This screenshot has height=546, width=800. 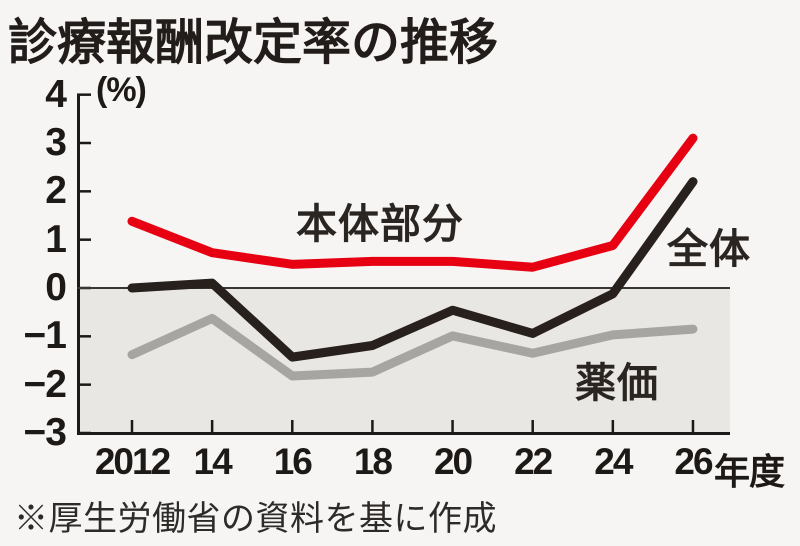 What do you see at coordinates (613, 461) in the screenshot?
I see `x-tick-label: 24` at bounding box center [613, 461].